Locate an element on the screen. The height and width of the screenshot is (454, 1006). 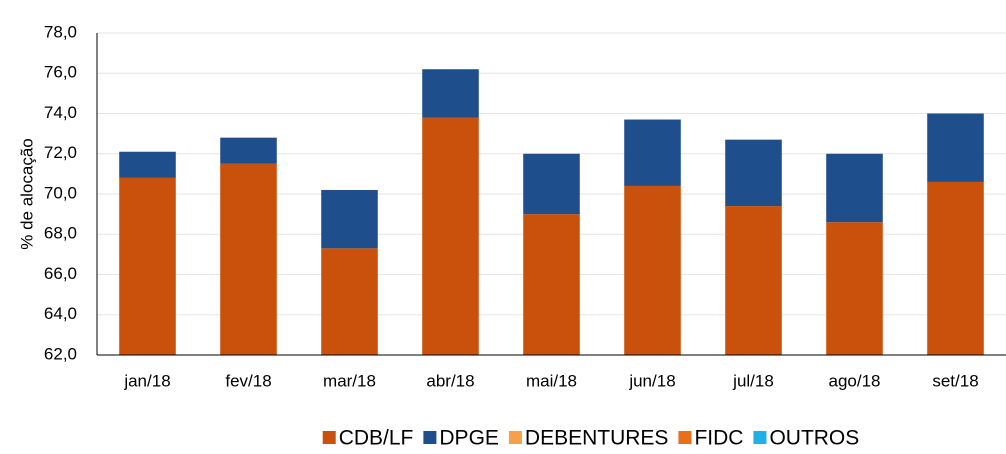
x-tick-label: mai/18 is located at coordinates (551, 380).